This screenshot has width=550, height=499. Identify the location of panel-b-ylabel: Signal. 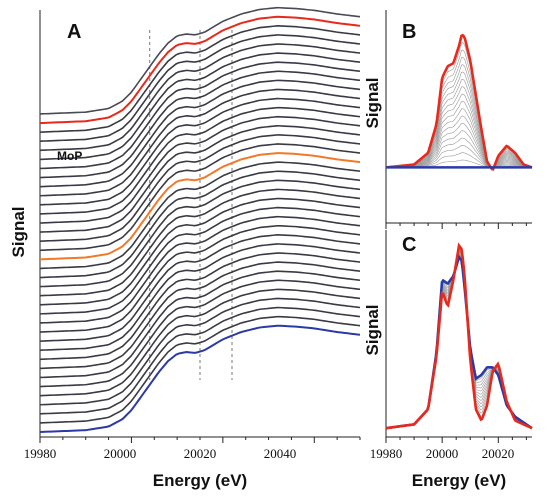
(372, 102).